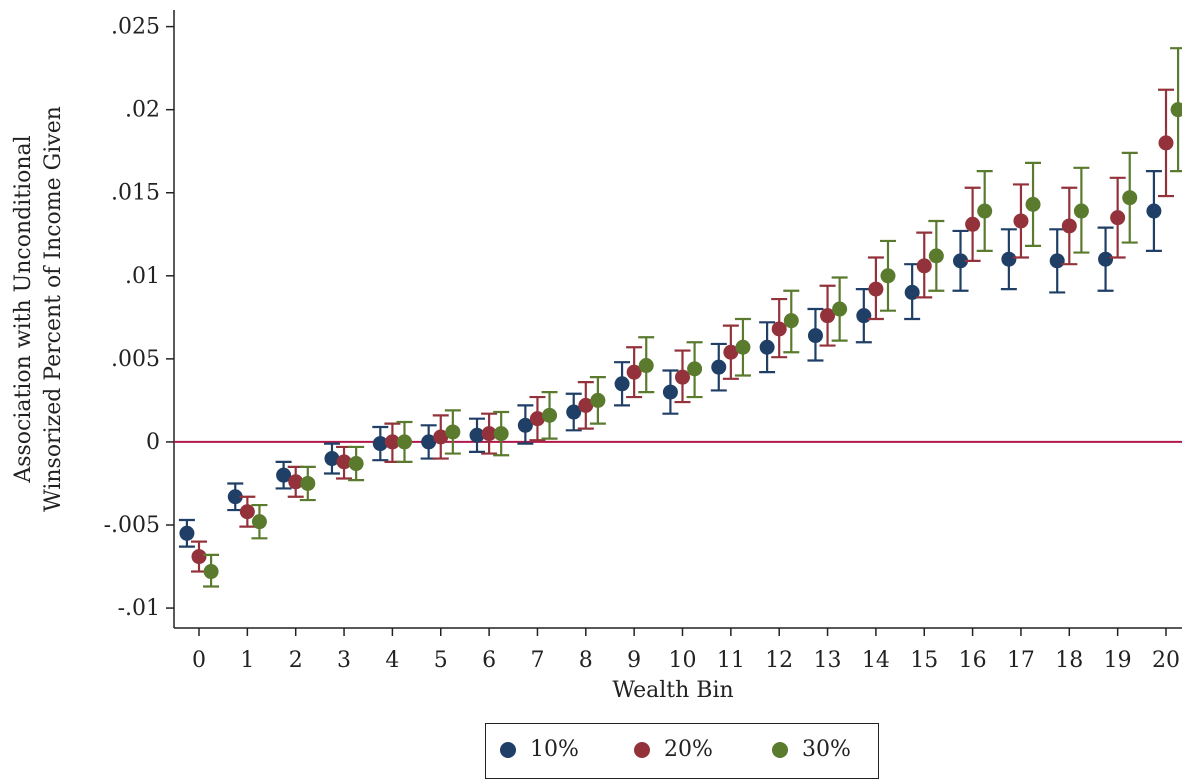 Image resolution: width=1182 pixels, height=779 pixels. I want to click on x-tick-label: 4, so click(392, 660).